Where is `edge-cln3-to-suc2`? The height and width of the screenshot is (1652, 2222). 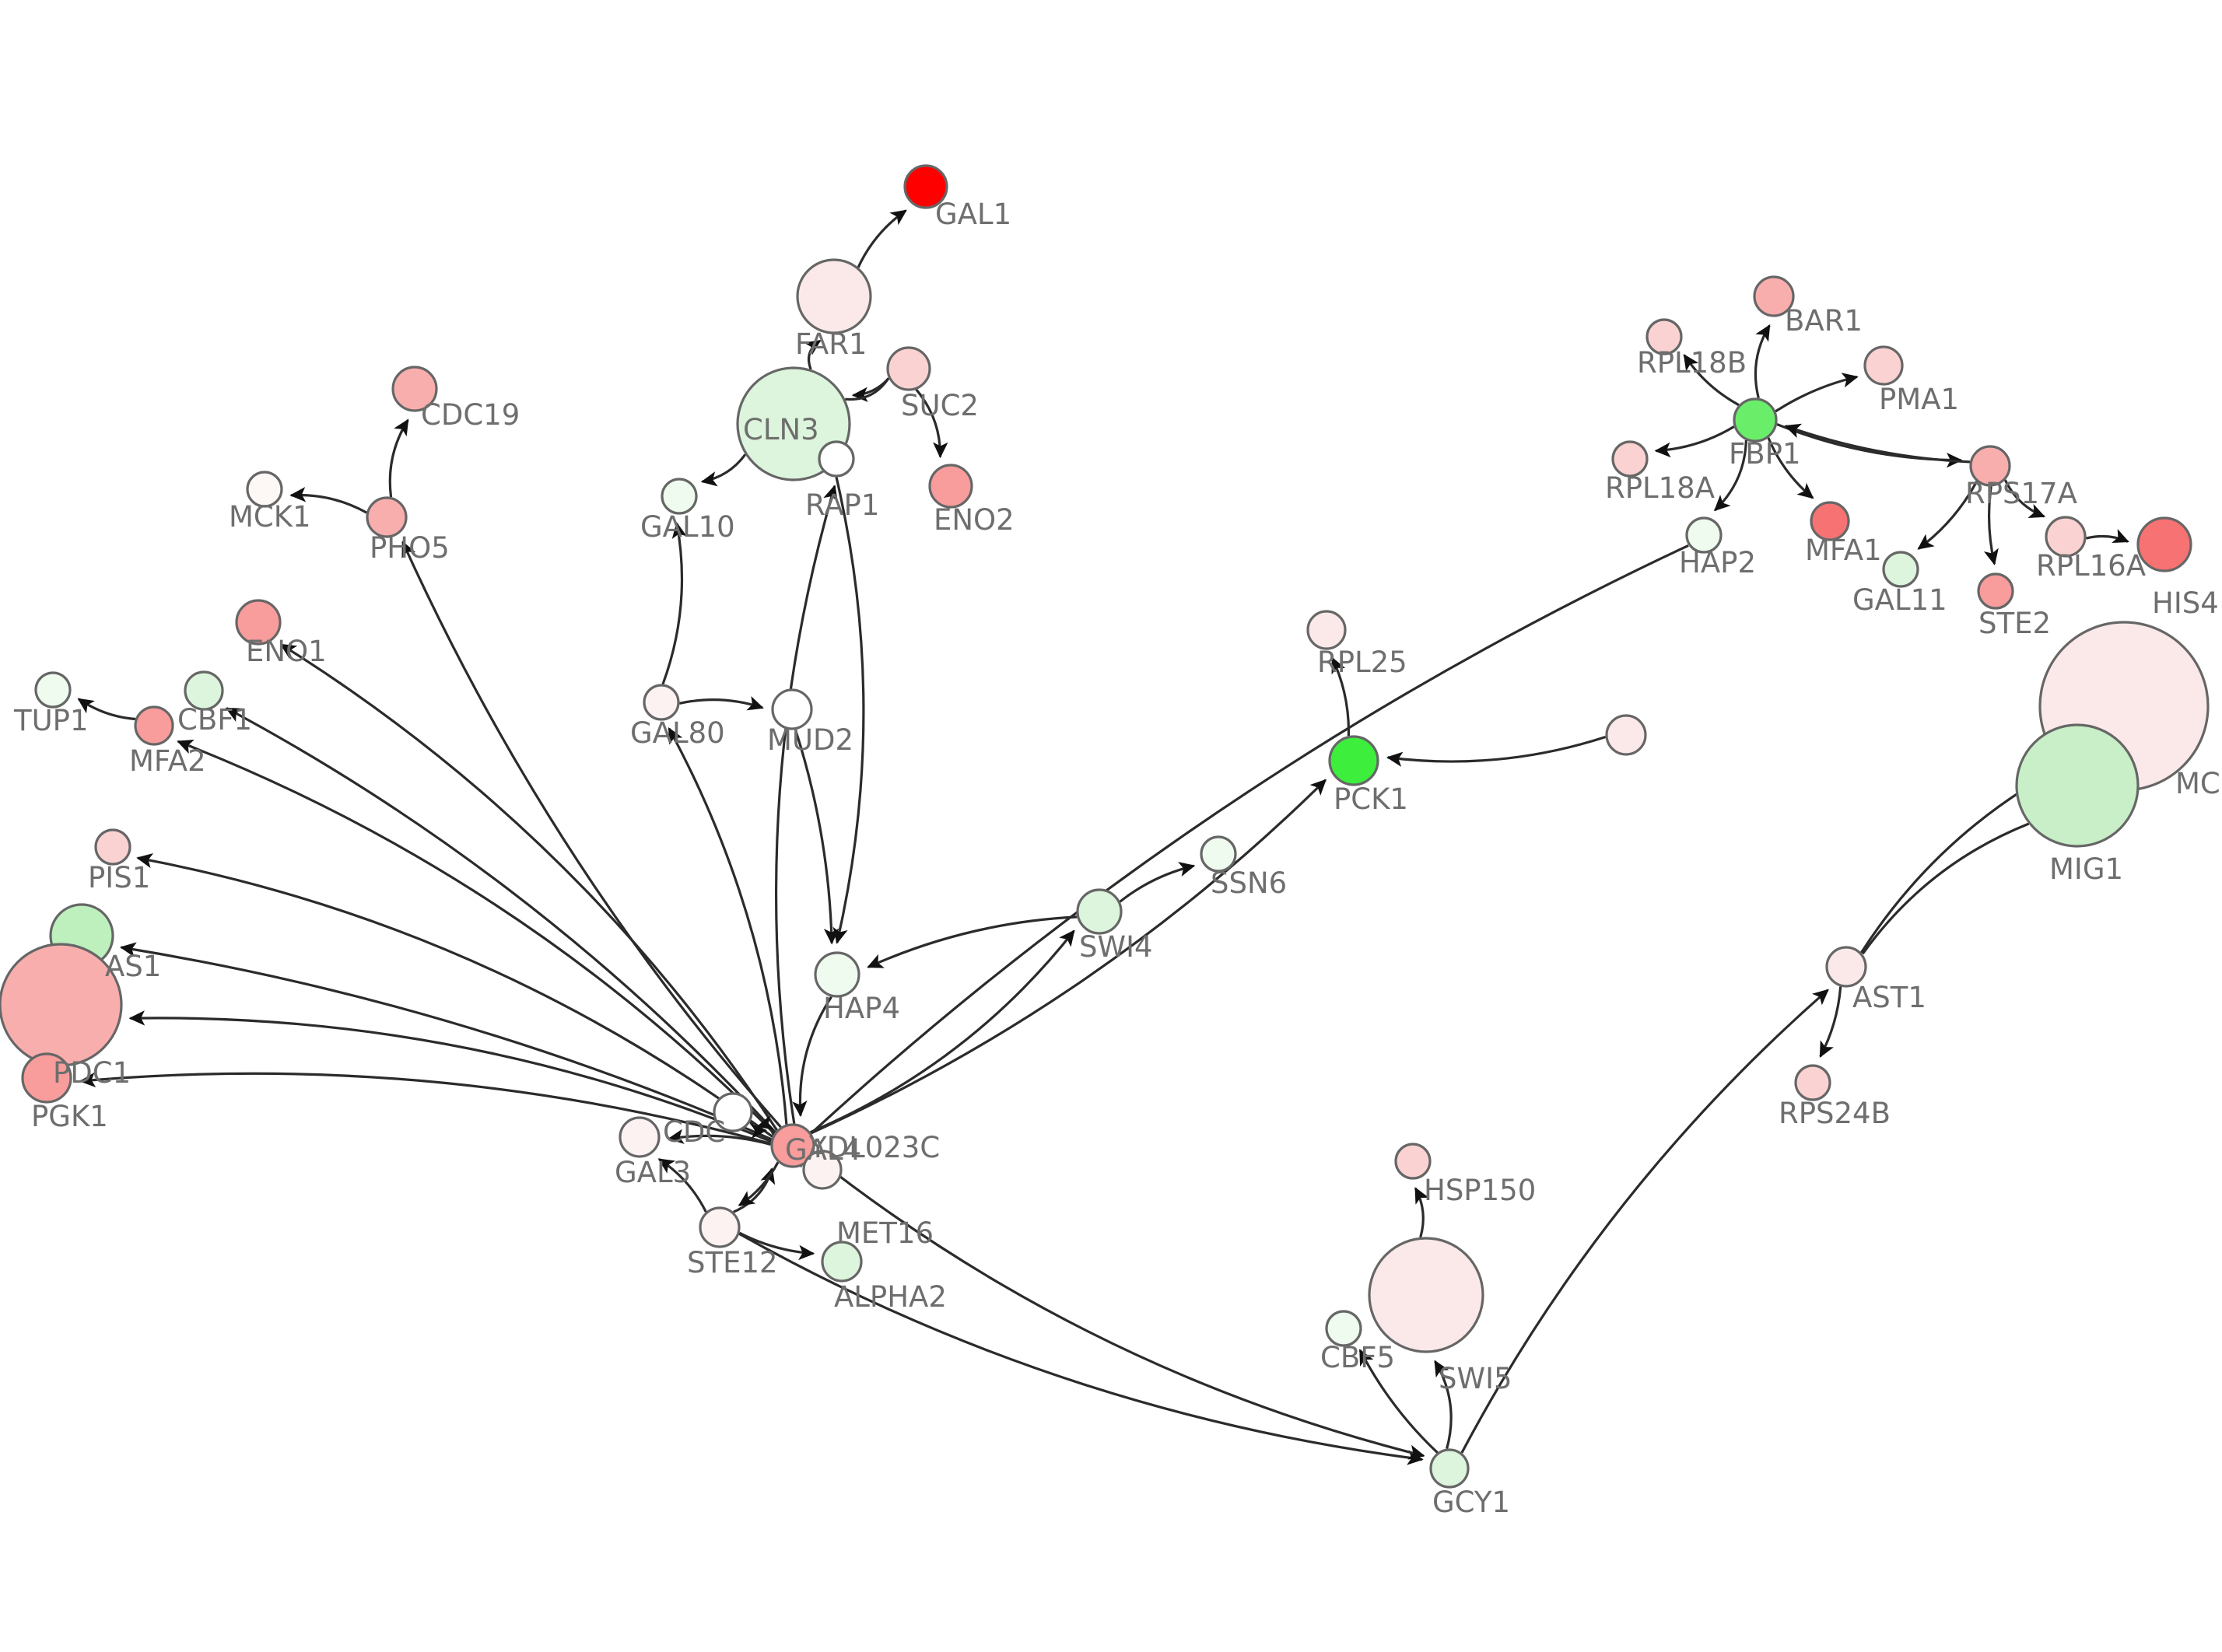 edge-cln3-to-suc2 is located at coordinates (867, 389).